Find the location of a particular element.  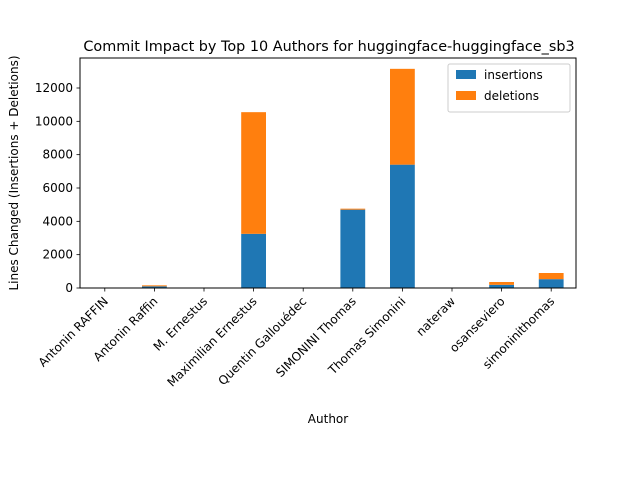

y-tick-label: 12000 is located at coordinates (54, 88).